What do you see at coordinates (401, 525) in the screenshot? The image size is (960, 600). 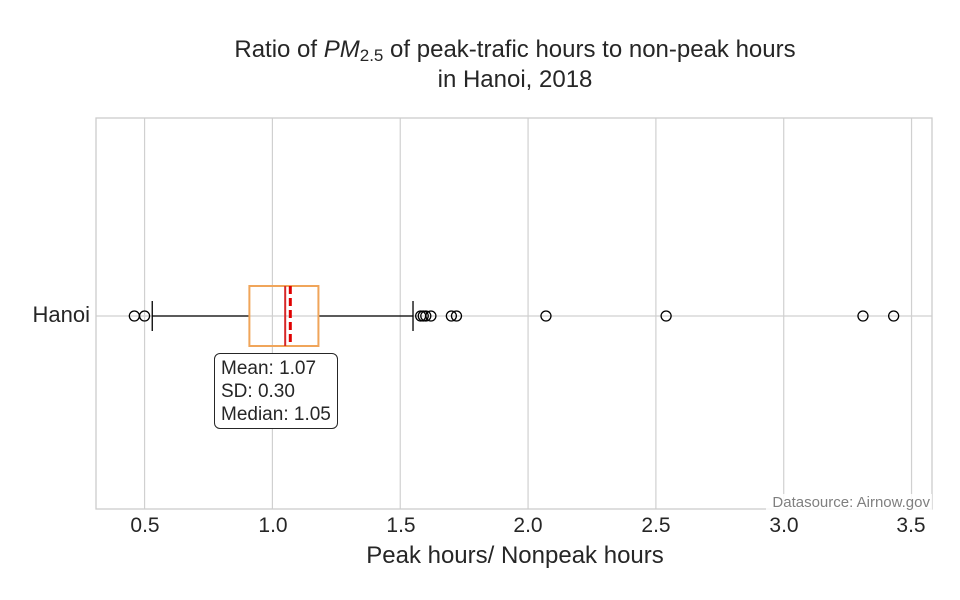 I see `x-tick-label: 1.5` at bounding box center [401, 525].